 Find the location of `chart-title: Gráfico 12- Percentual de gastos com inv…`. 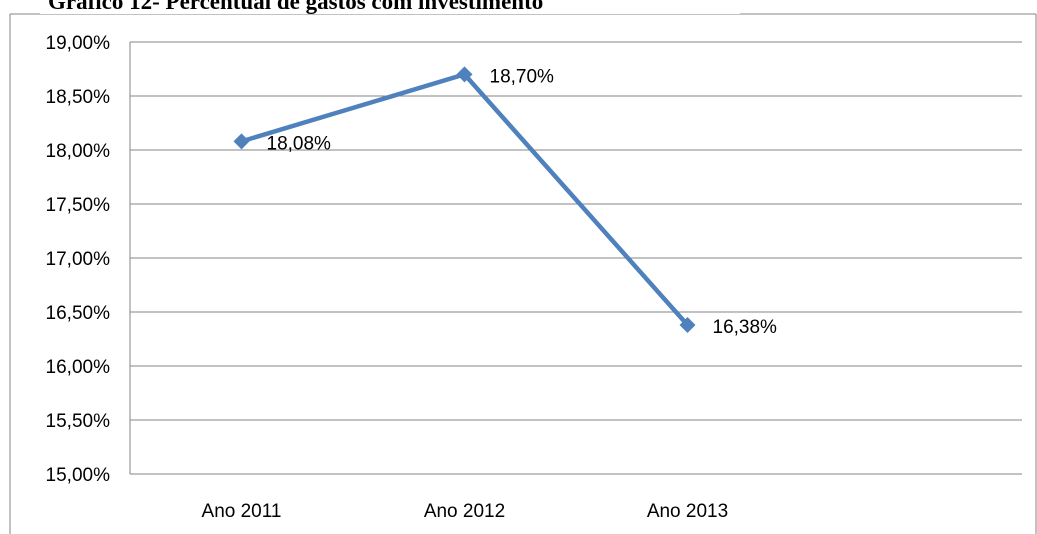

chart-title: Gráfico 12- Percentual de gastos com inv… is located at coordinates (295, 7).